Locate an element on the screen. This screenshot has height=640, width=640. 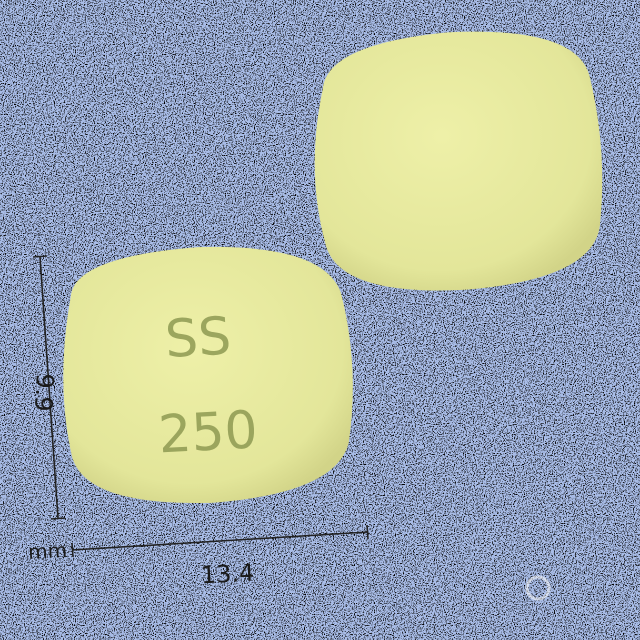
imprint-line: 250 is located at coordinates (208, 432).